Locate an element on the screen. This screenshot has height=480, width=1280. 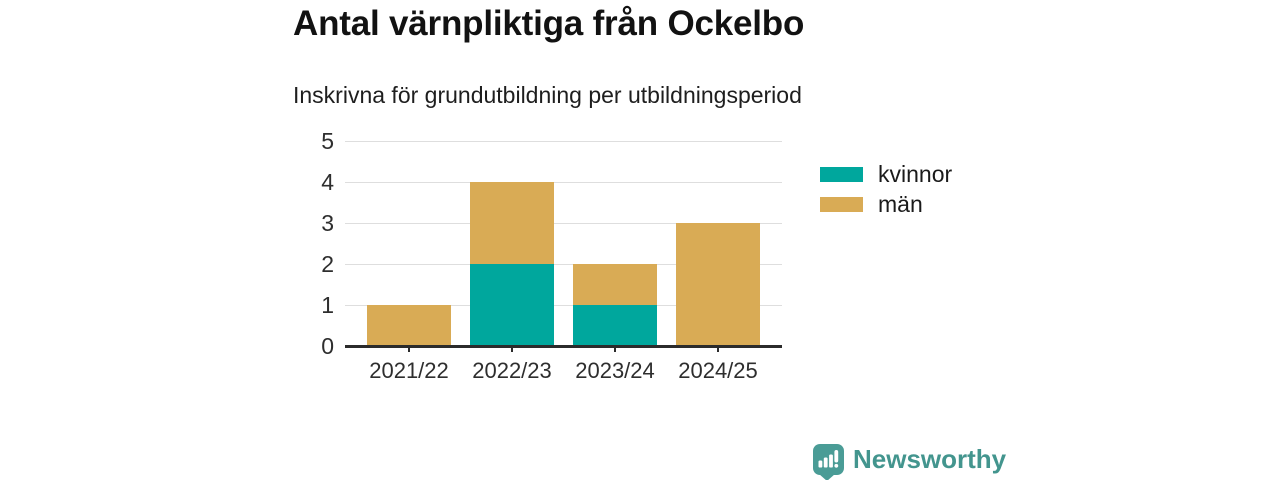
legend-label-kvinnor: kvinnor is located at coordinates (915, 174).